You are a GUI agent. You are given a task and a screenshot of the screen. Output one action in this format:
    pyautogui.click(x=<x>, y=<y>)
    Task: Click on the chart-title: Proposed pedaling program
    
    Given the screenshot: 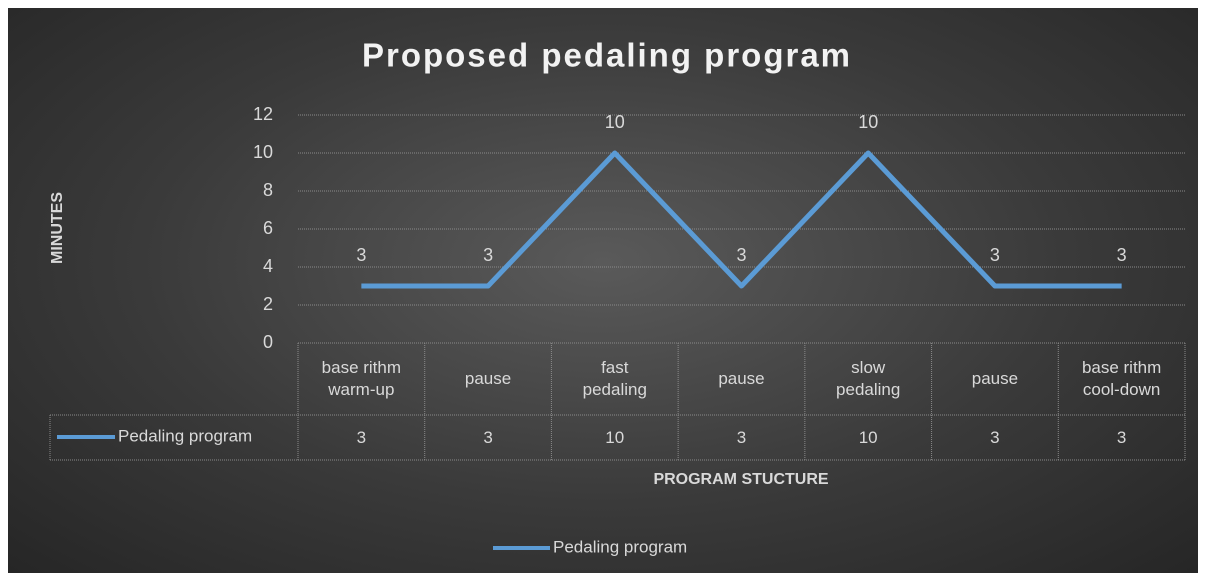 What is the action you would take?
    pyautogui.click(x=607, y=55)
    